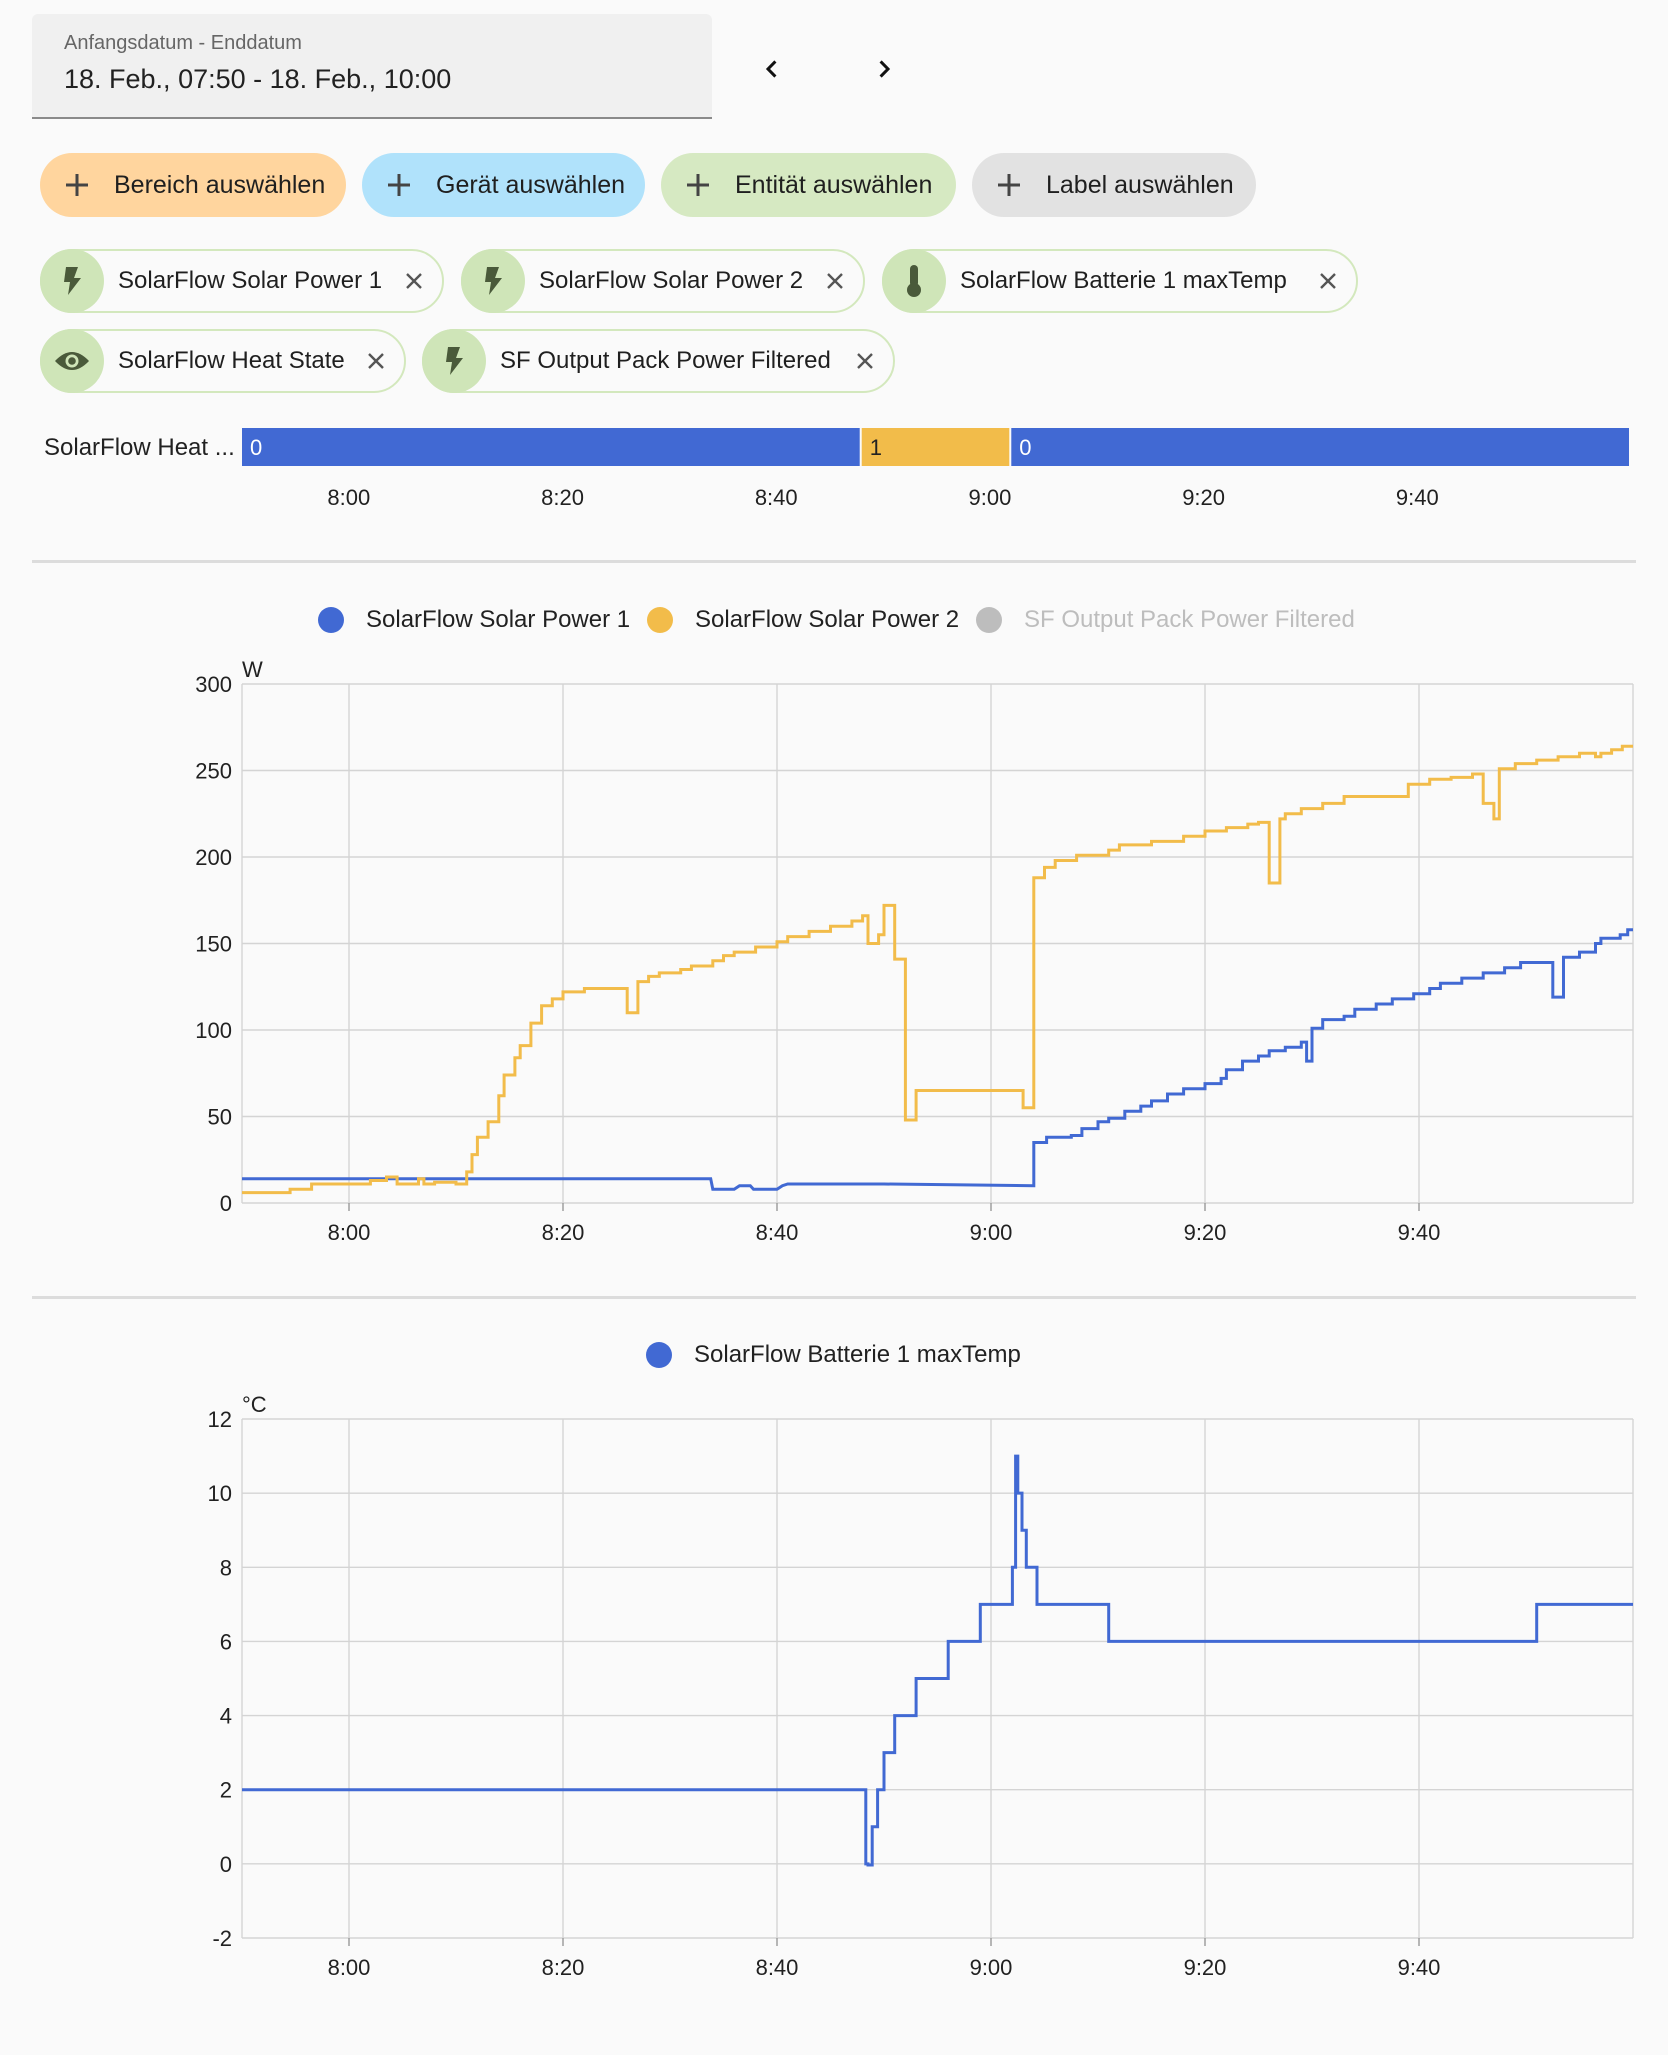  What do you see at coordinates (213, 771) in the screenshot?
I see `y-tick-label: 250` at bounding box center [213, 771].